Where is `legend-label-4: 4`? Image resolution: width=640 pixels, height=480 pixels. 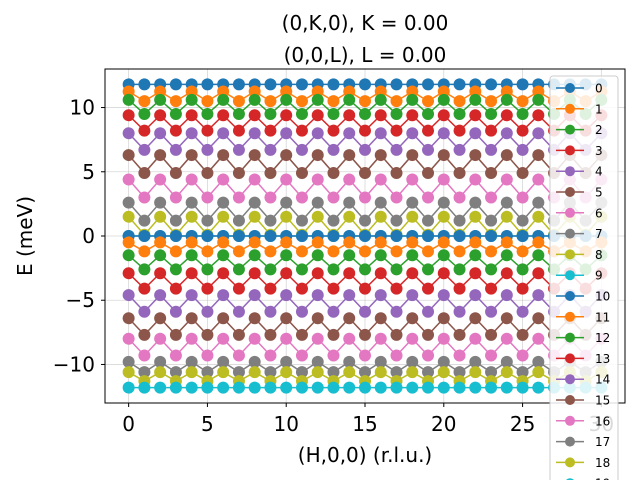
legend-label-4: 4 is located at coordinates (599, 172).